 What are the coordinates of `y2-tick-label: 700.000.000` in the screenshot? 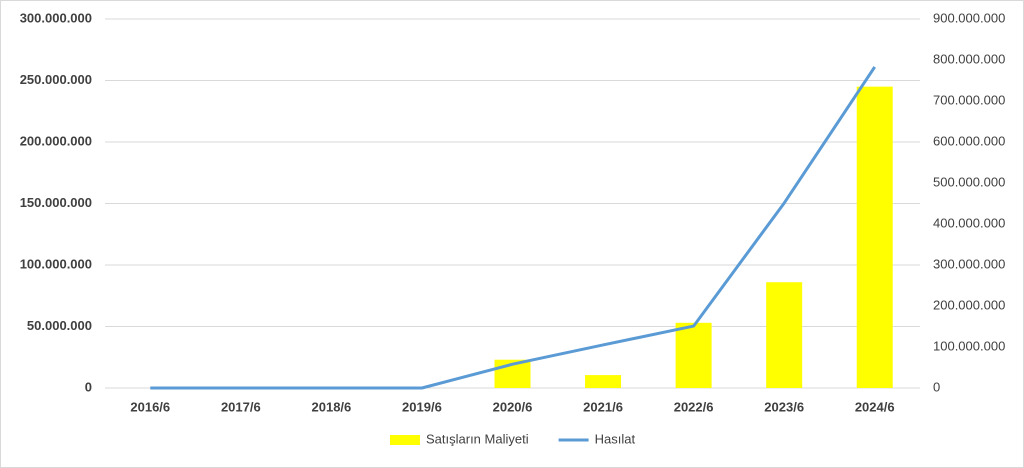 It's located at (969, 99).